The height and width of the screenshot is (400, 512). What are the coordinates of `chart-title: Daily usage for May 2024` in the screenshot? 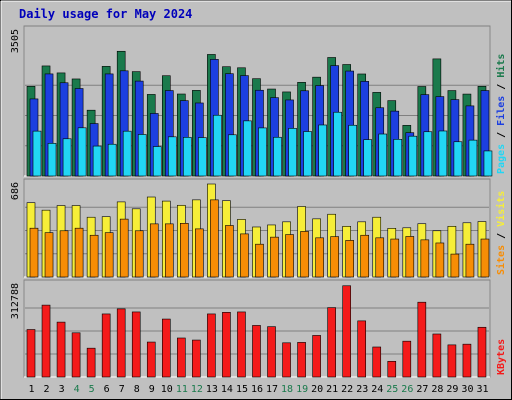 It's located at (105, 14).